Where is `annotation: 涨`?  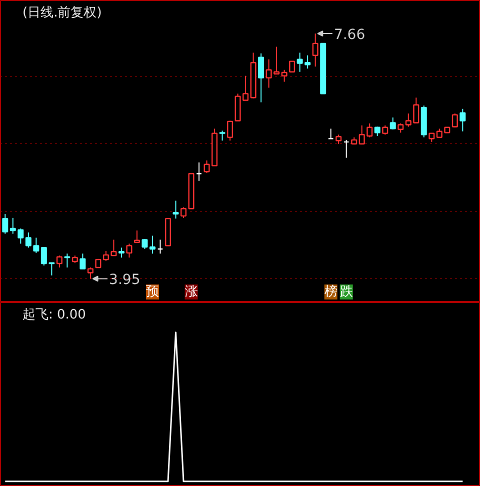
annotation: 涨 is located at coordinates (191, 292).